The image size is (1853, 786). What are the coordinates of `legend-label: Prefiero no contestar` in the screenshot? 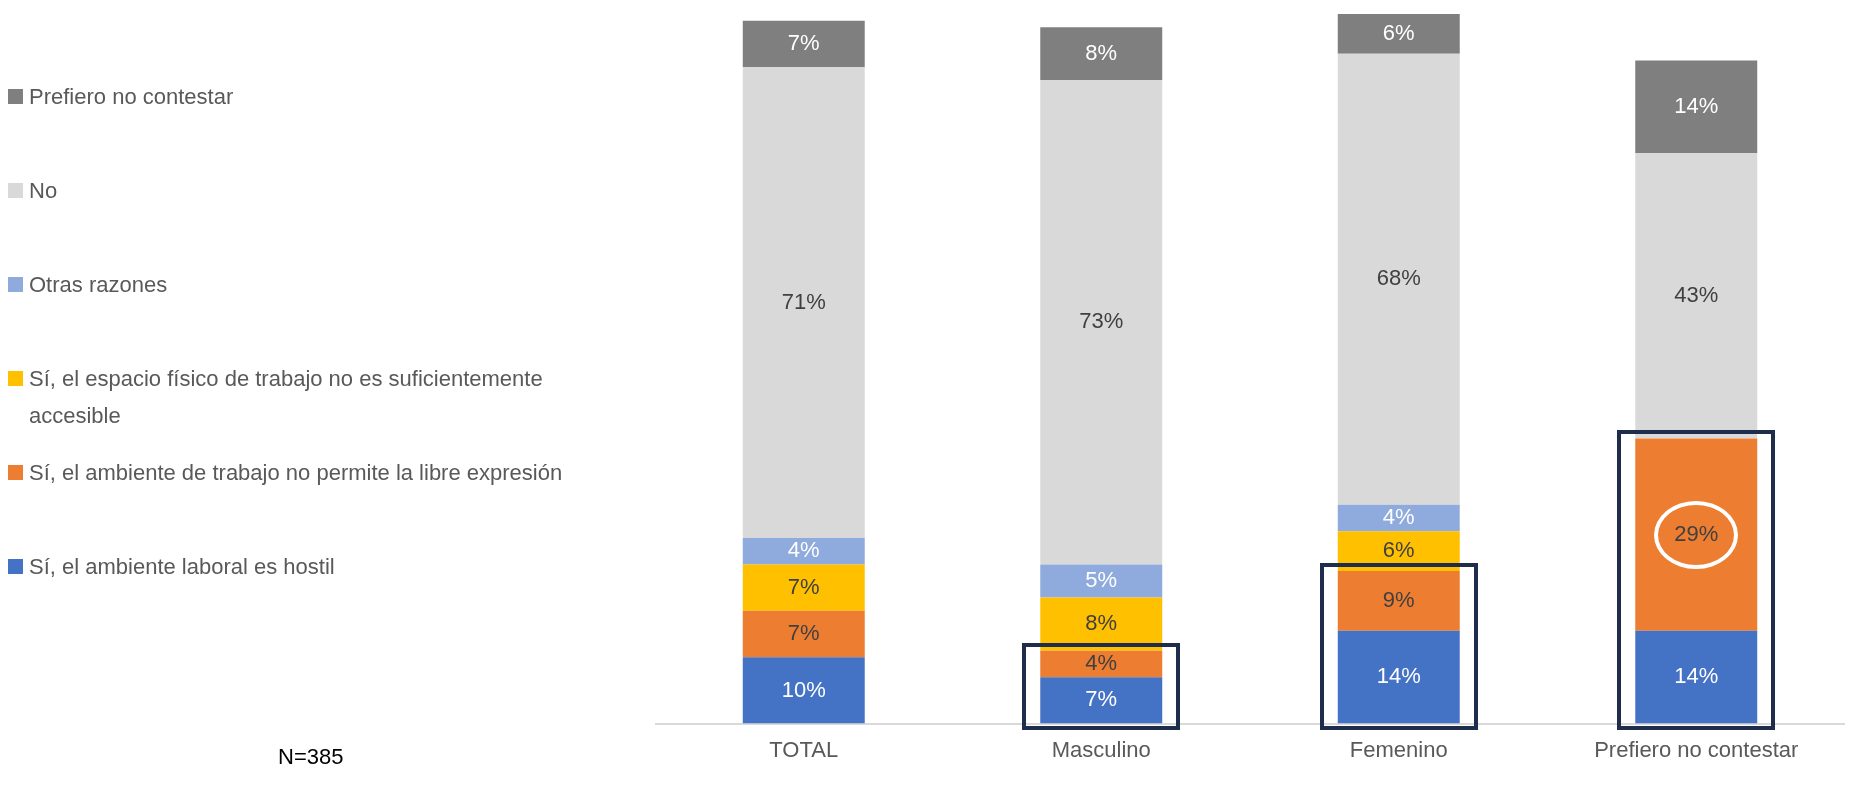 It's located at (132, 97).